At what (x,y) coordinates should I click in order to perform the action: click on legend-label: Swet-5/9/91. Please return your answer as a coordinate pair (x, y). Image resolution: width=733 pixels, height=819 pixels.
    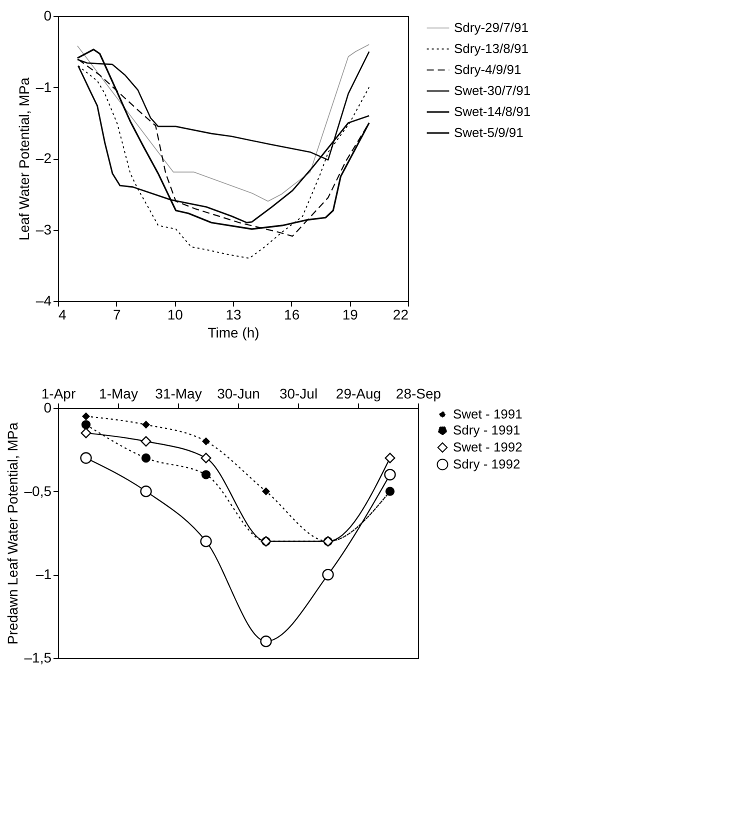
    Looking at the image, I should click on (489, 132).